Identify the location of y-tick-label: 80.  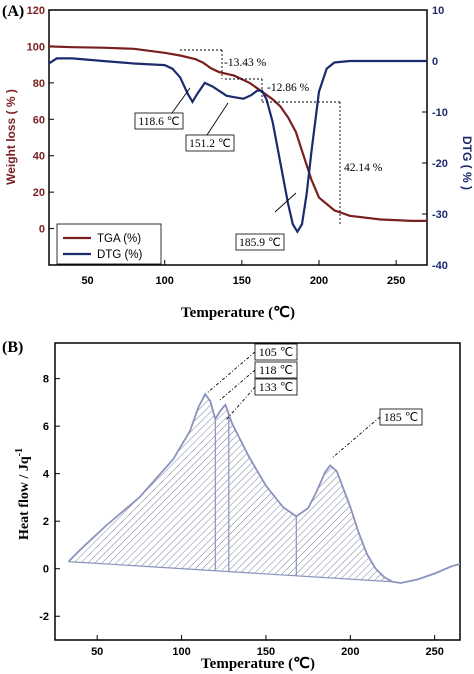
(39, 84).